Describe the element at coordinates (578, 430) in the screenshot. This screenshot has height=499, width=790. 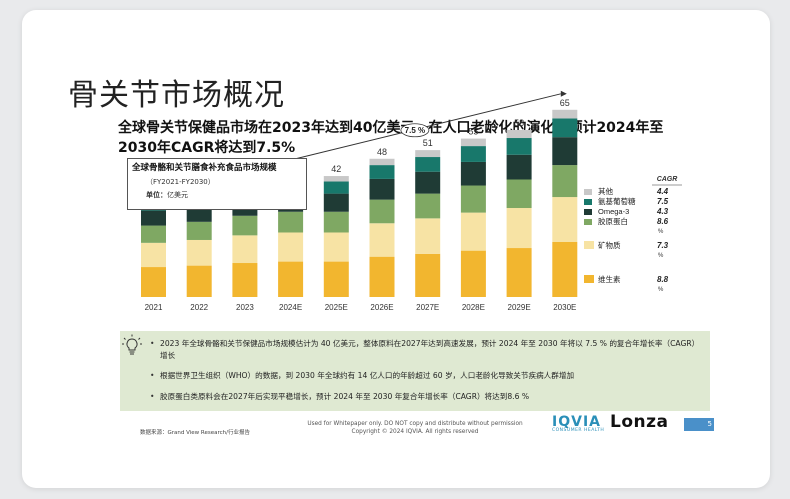
I see `iqvia-logo-sub: CONSUMER HEALTH` at that location.